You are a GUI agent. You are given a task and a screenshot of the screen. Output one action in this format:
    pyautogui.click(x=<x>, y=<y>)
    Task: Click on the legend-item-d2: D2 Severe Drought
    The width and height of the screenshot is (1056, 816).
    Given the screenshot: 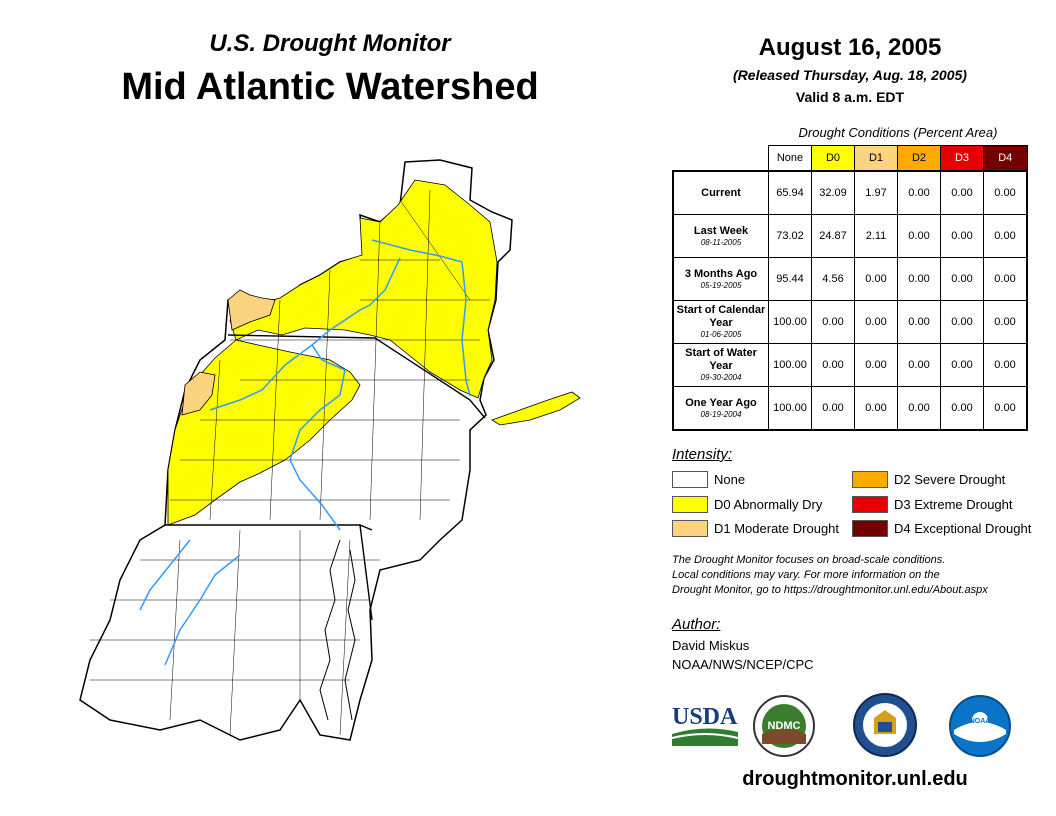 What is the action you would take?
    pyautogui.click(x=928, y=479)
    